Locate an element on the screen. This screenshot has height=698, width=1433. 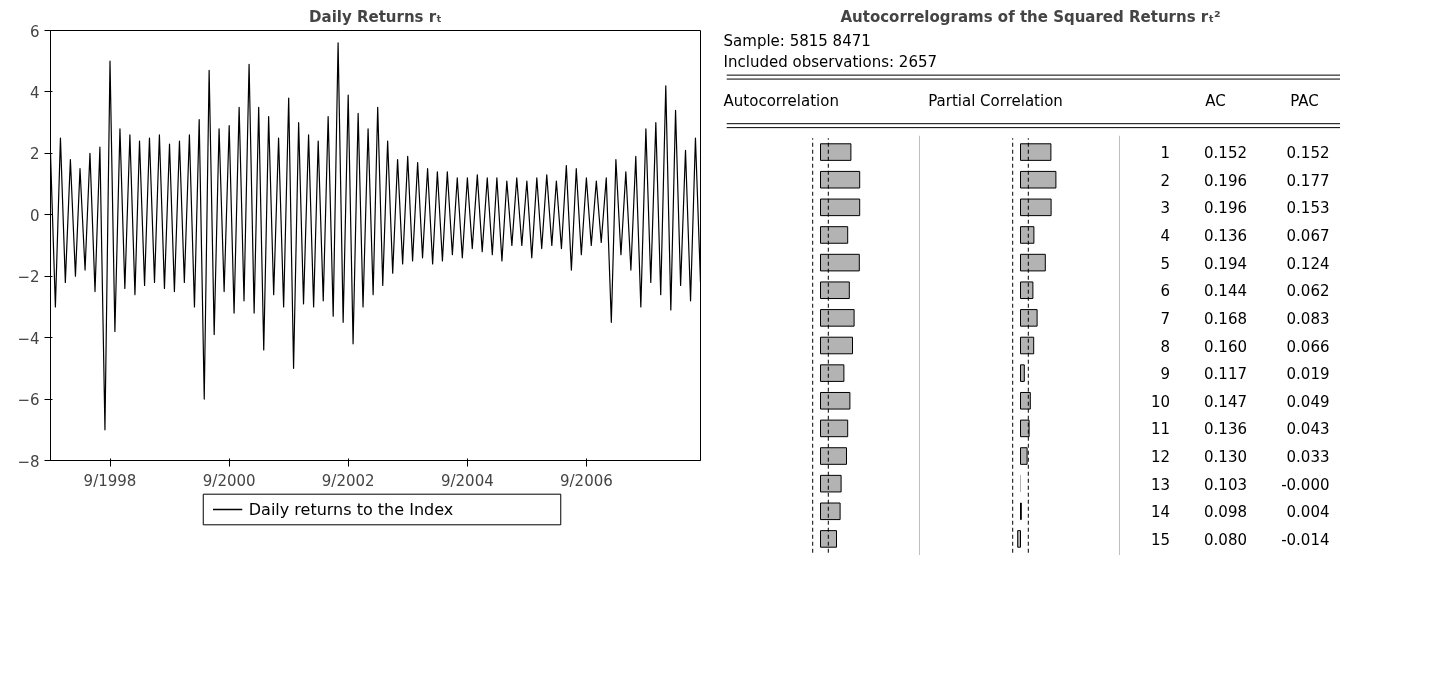
y-tick-label: −2 is located at coordinates (28, 277).